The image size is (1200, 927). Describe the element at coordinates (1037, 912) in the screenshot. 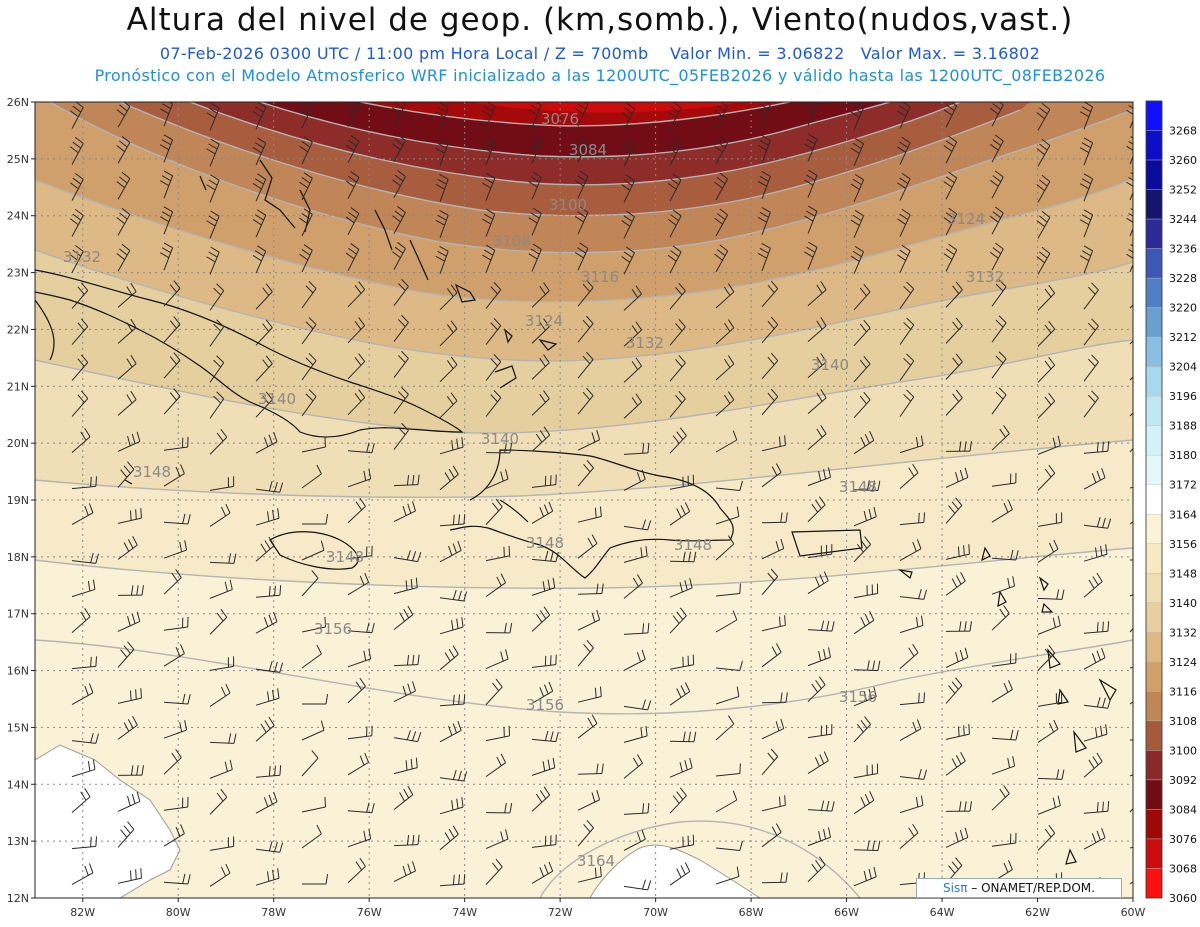

I see `lon-label: 62W` at that location.